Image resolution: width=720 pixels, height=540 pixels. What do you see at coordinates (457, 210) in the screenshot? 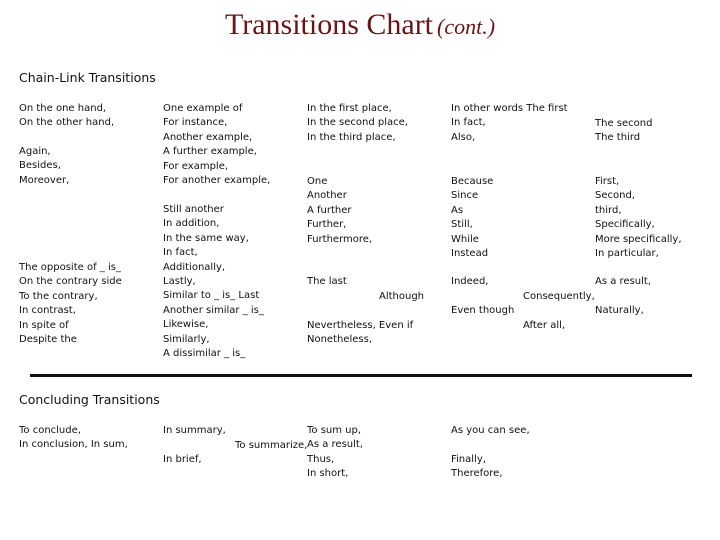
I see `transition-phrase: As` at bounding box center [457, 210].